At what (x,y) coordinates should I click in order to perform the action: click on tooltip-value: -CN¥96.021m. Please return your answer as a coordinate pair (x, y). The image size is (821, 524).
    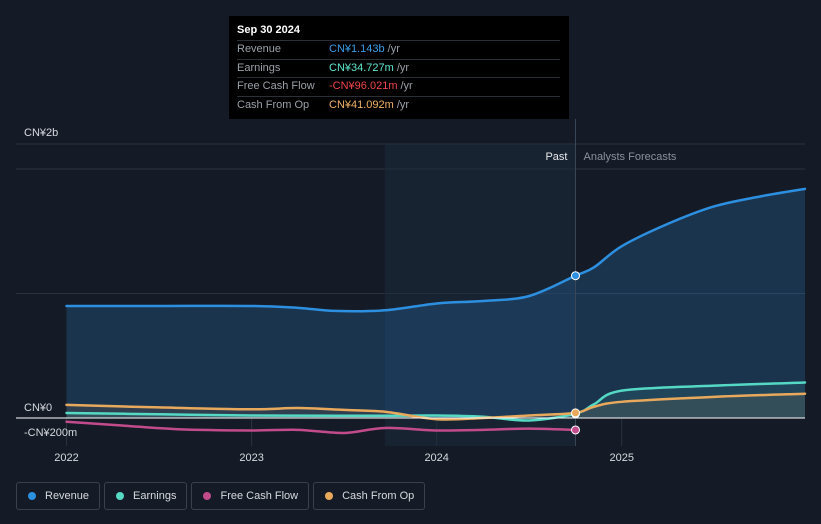
    Looking at the image, I should click on (363, 86).